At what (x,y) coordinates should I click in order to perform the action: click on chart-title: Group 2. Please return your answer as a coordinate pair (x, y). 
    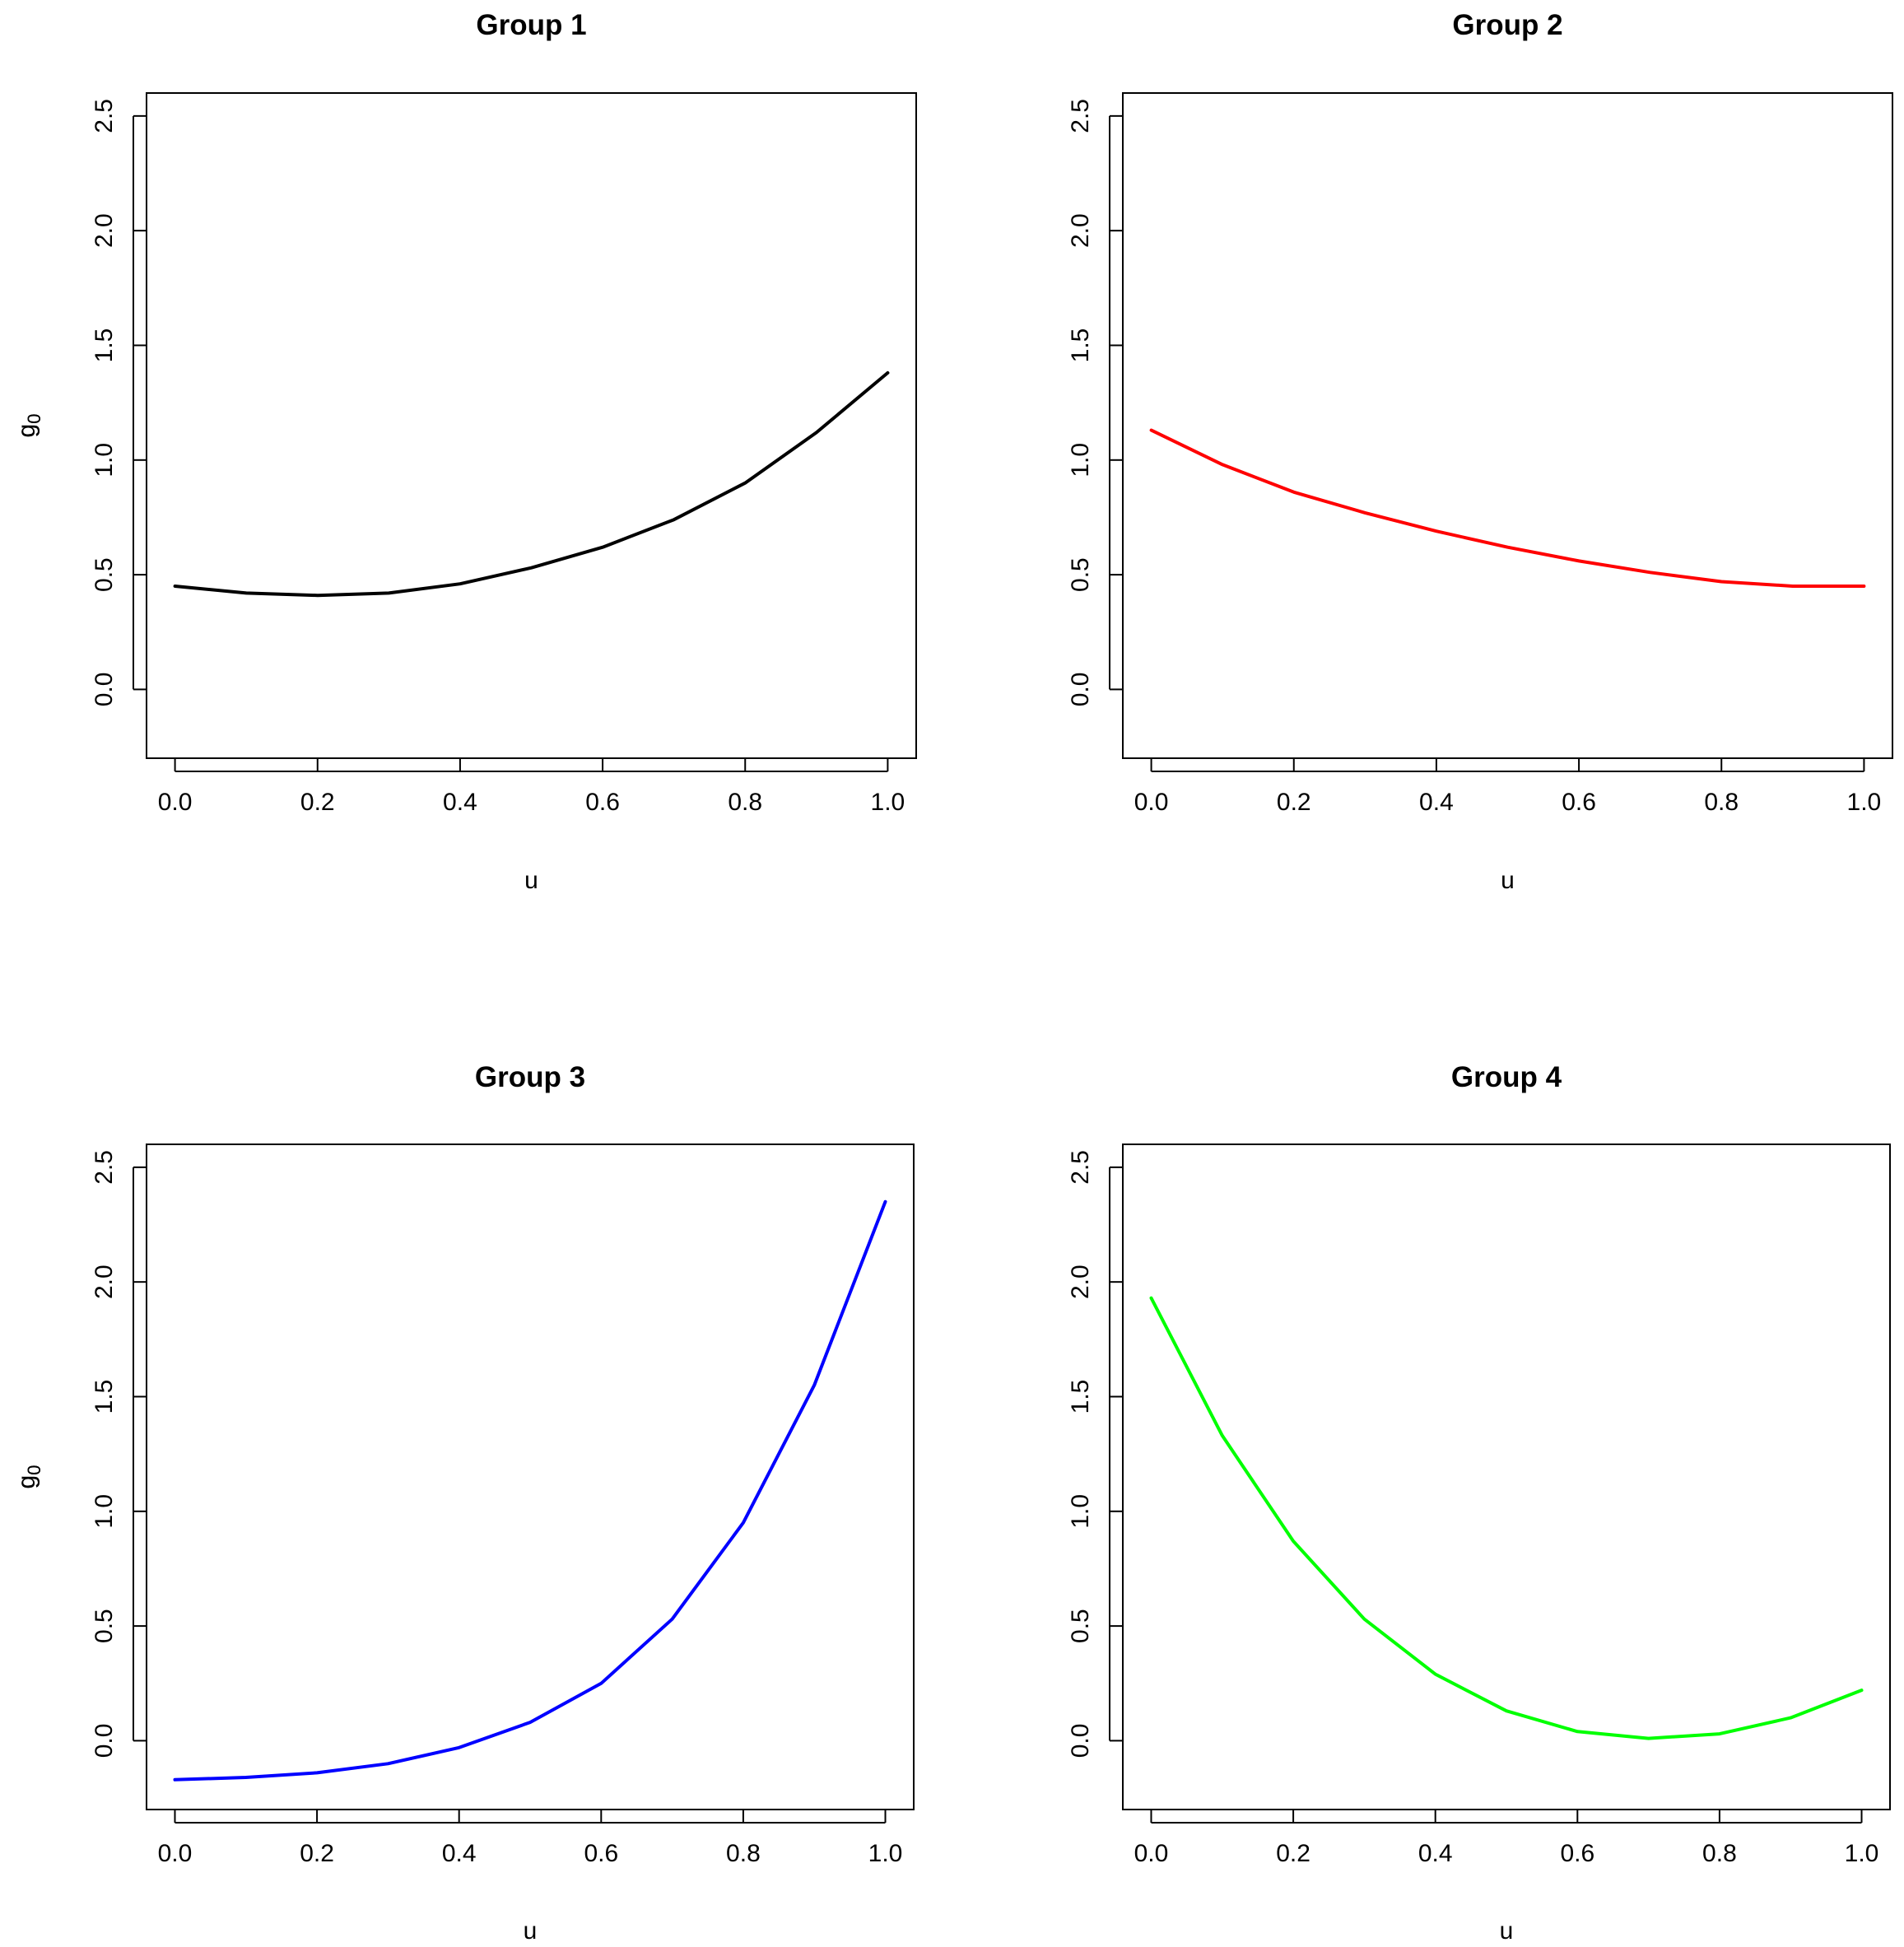
    Looking at the image, I should click on (1507, 25).